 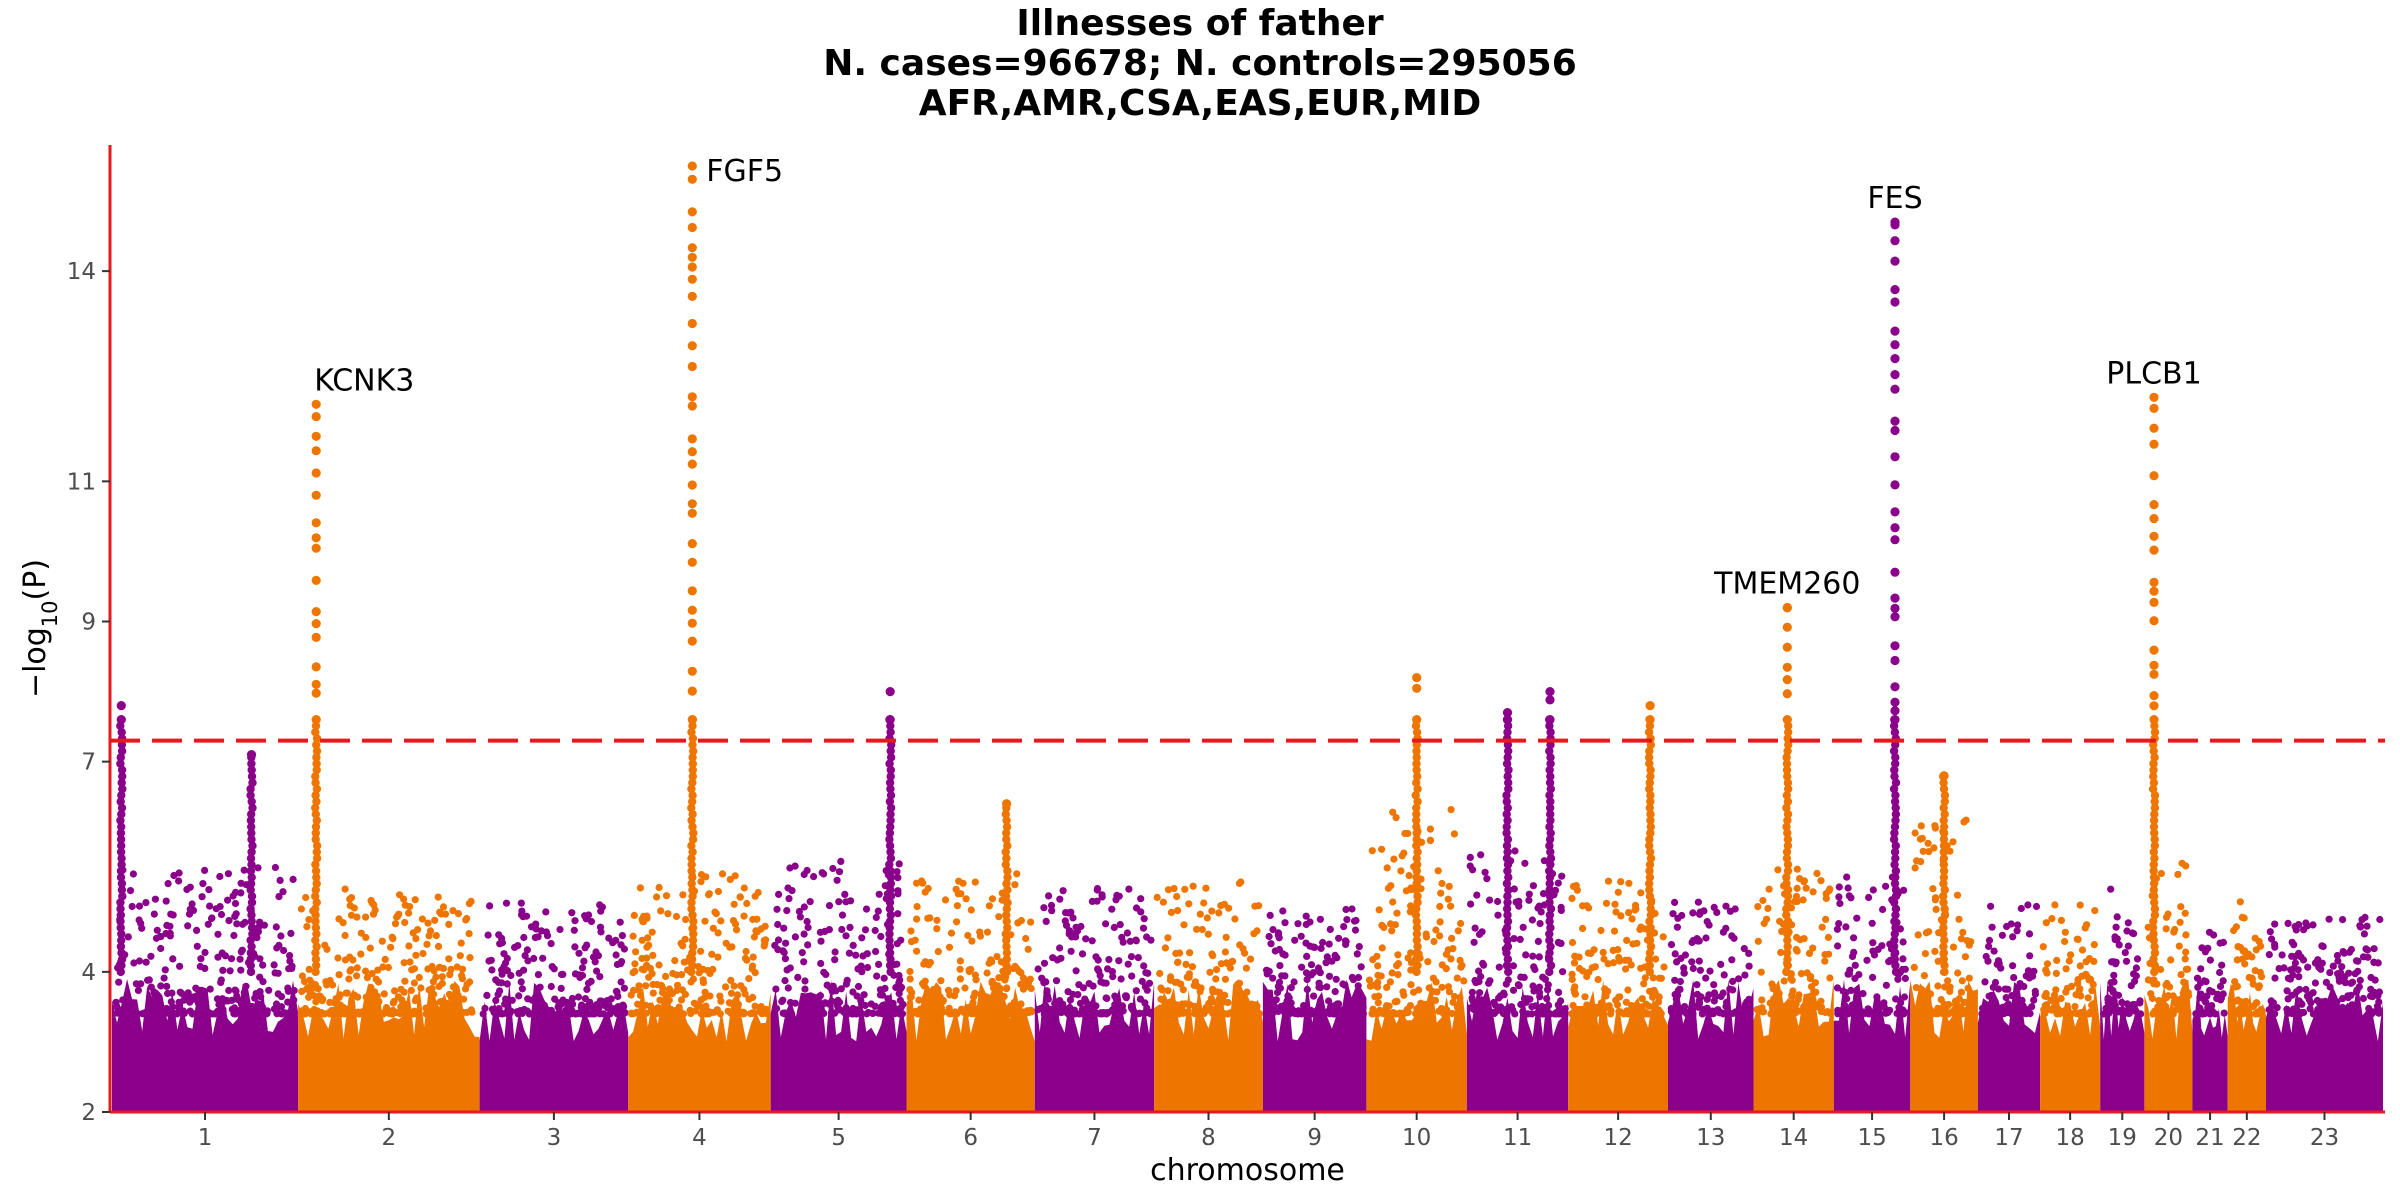 What do you see at coordinates (1894, 198) in the screenshot?
I see `gene-label-fes: FES` at bounding box center [1894, 198].